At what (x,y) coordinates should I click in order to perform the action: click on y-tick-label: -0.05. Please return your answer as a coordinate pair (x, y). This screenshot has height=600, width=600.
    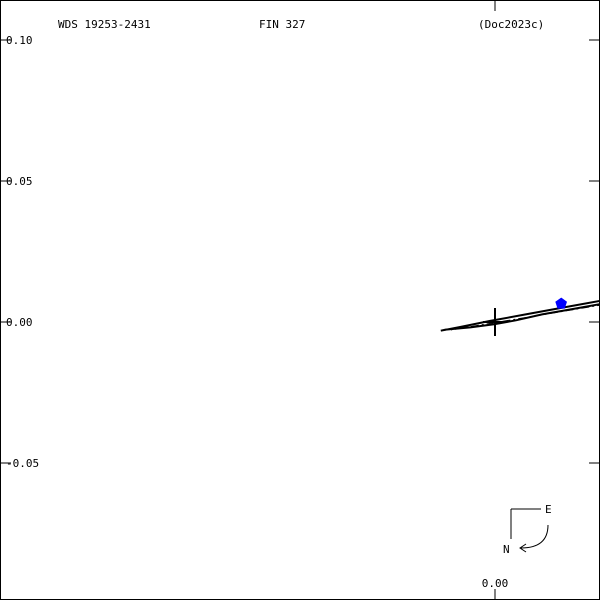
    Looking at the image, I should click on (22, 463).